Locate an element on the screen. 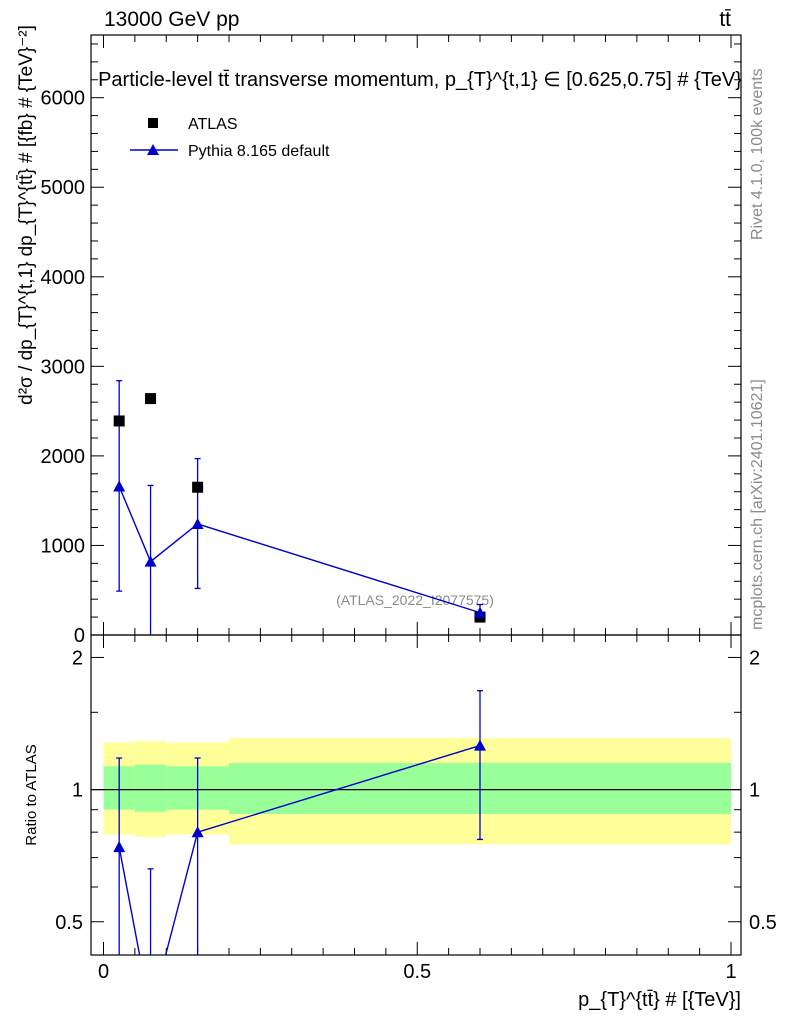  ratio-y-tick-label-right: 0.5 is located at coordinates (763, 923).